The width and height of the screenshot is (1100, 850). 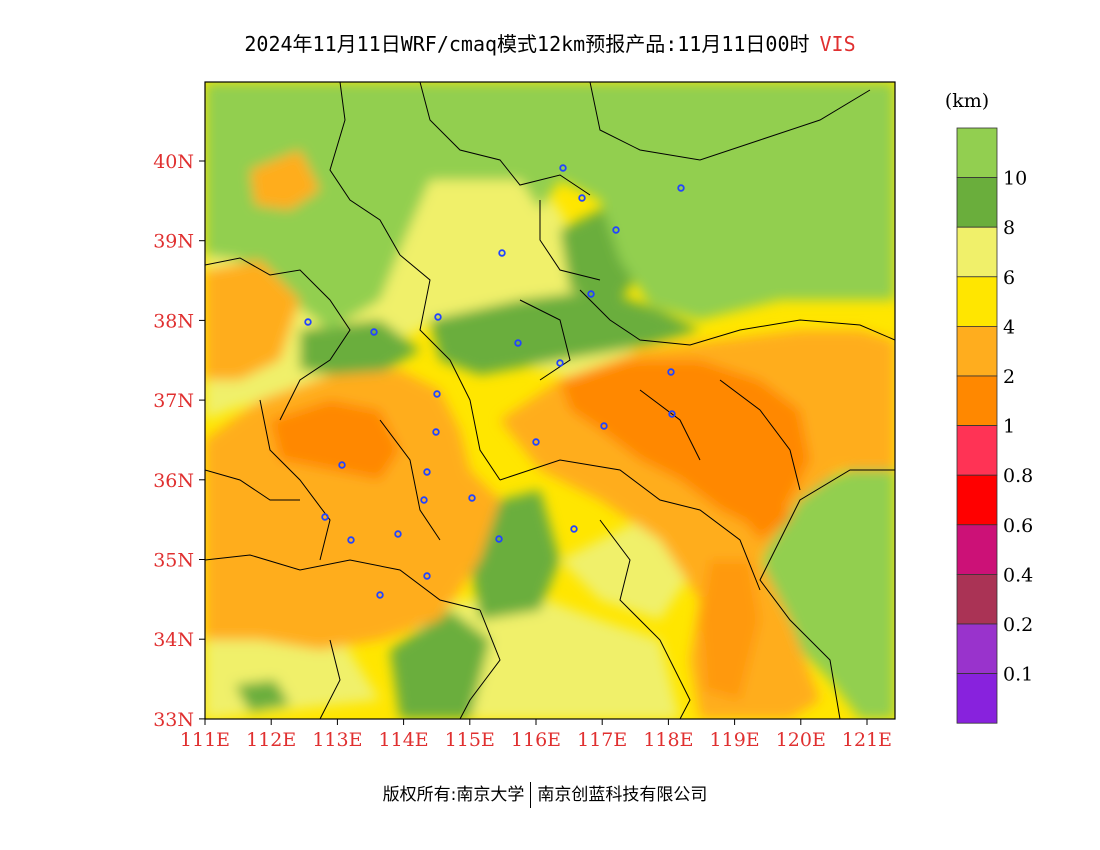 I want to click on lat-tick-label: 34N, so click(x=173, y=640).